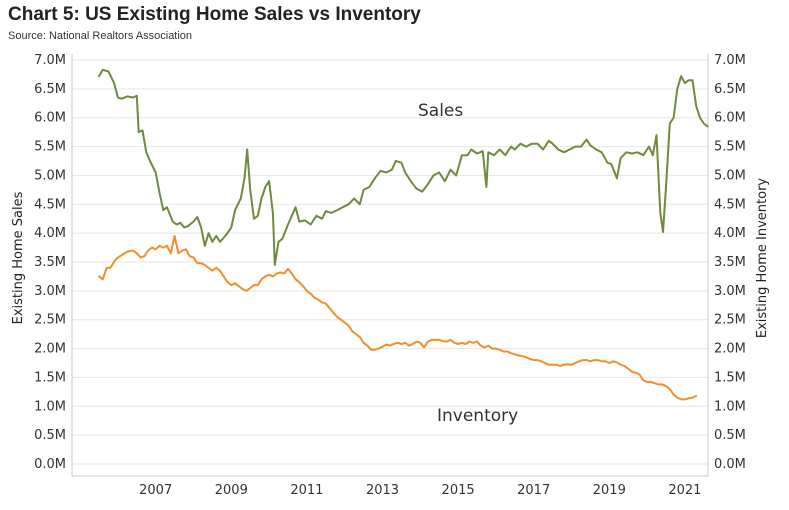 This screenshot has width=789, height=510. I want to click on y-tick-label-left: 2.0M, so click(50, 349).